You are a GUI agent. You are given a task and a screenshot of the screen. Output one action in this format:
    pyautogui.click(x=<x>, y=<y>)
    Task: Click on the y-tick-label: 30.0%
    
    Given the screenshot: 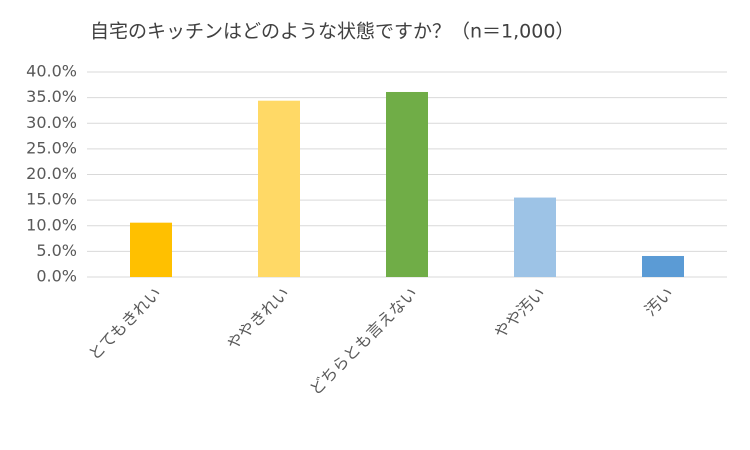 What is the action you would take?
    pyautogui.click(x=51, y=122)
    